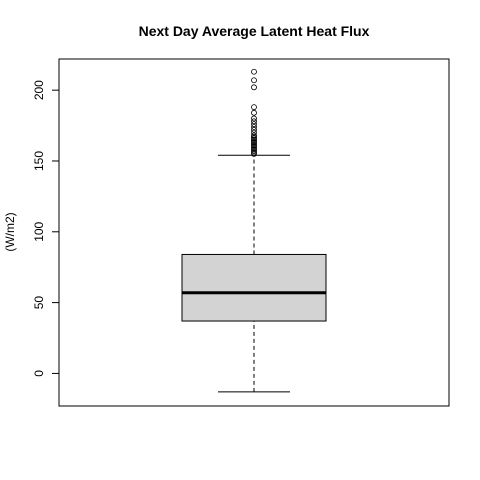  I want to click on y-tick-label-3: 150, so click(39, 161).